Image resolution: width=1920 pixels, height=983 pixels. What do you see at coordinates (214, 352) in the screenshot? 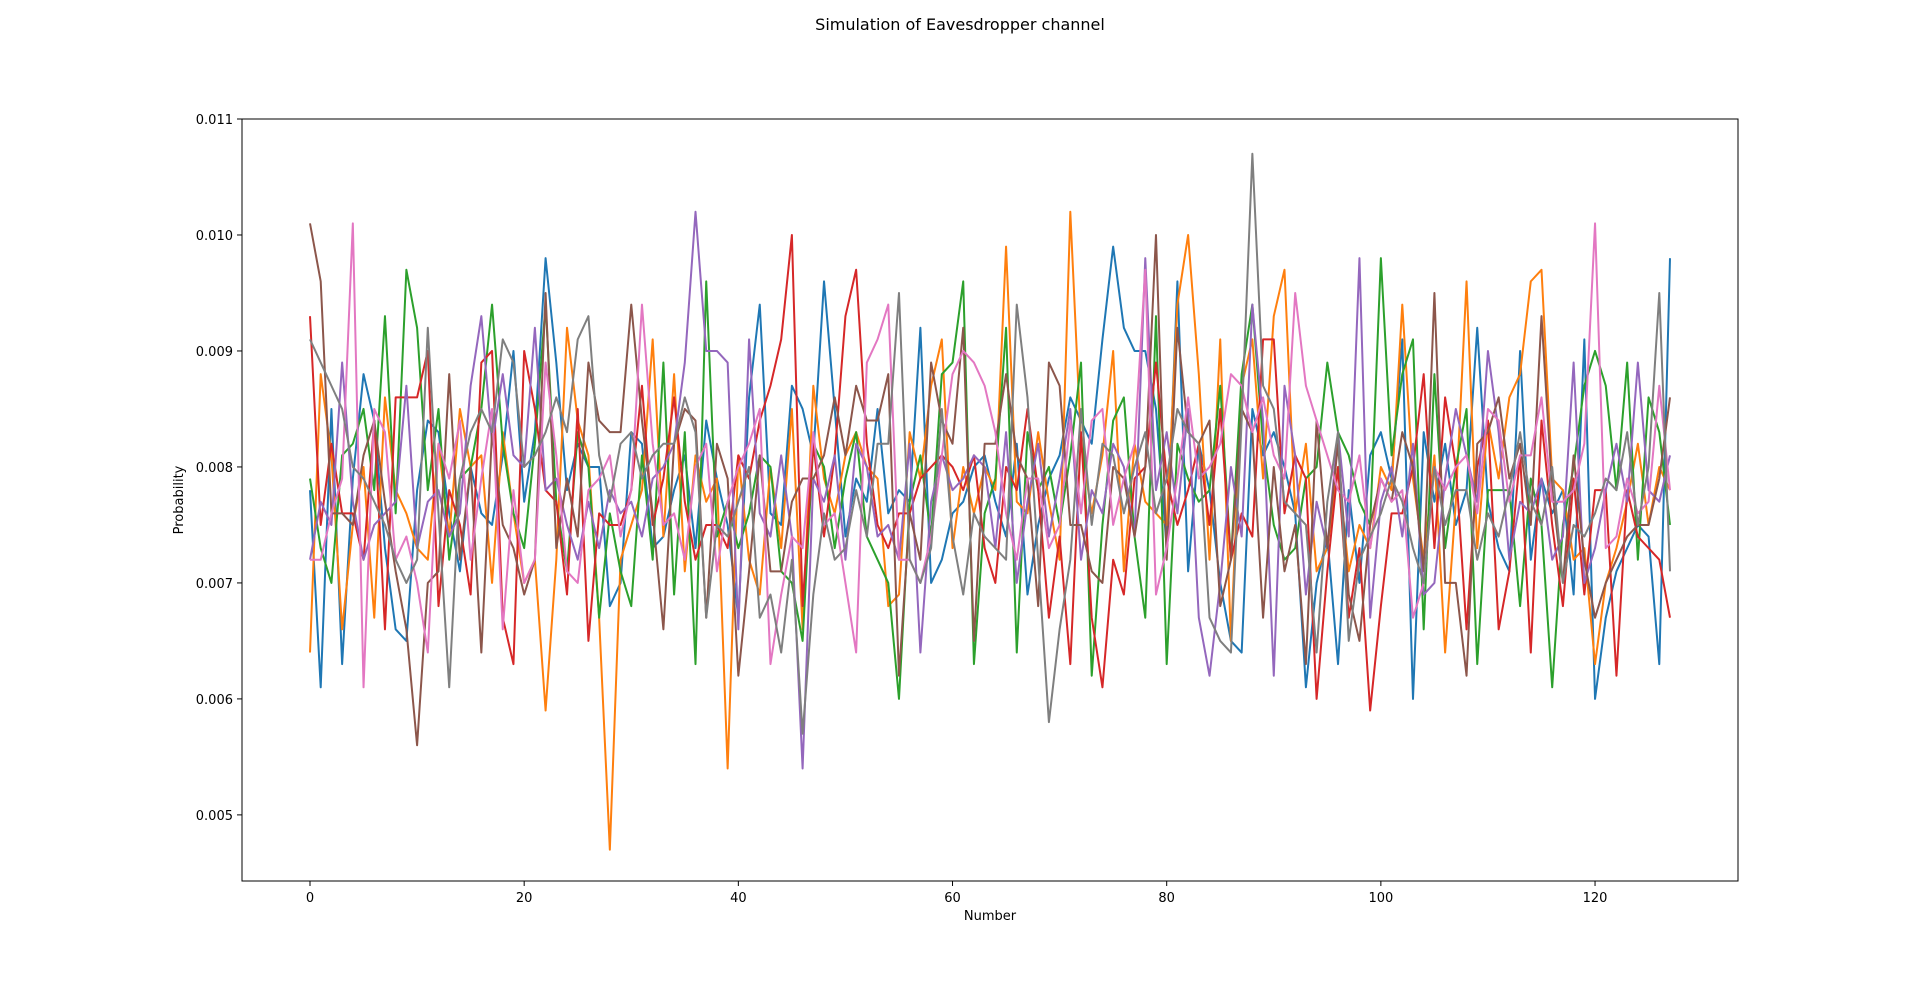
I see `y-tick-label: 0.009` at bounding box center [214, 352].